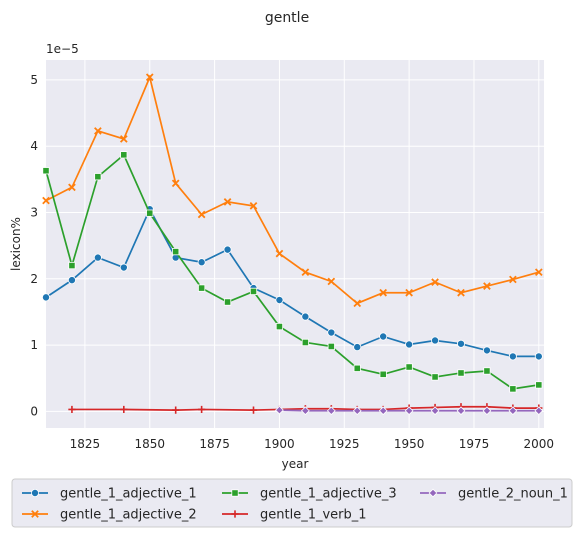  I want to click on x-tick-label: 1825, so click(85, 444).